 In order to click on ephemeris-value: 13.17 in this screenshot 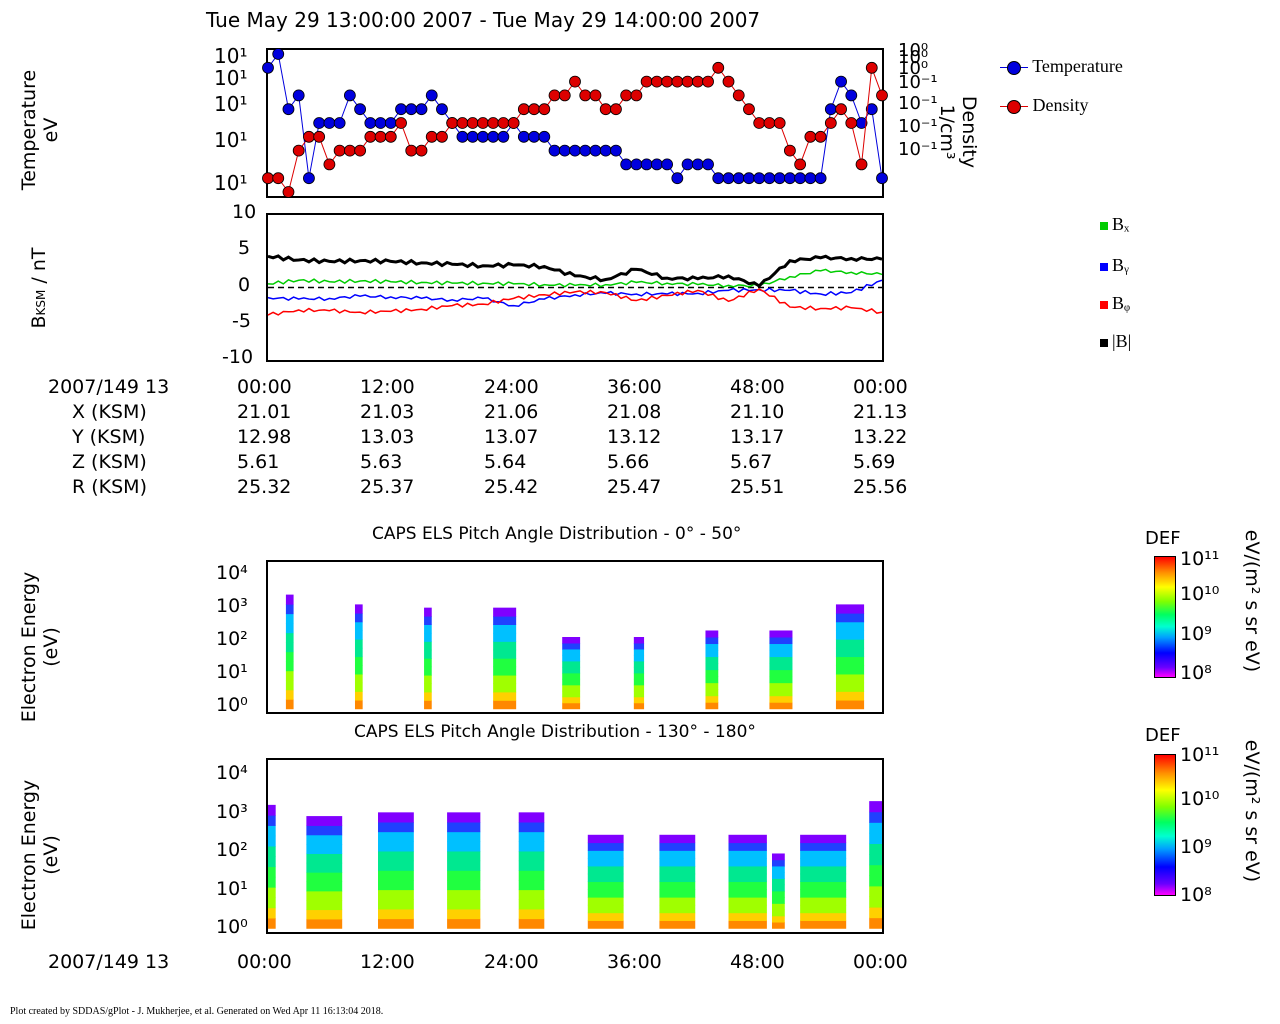, I will do `click(757, 437)`.